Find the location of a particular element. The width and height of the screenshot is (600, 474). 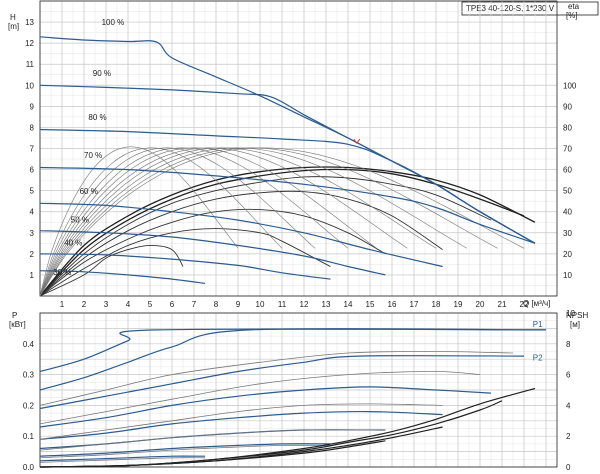

power-series-label: P1 is located at coordinates (538, 324).